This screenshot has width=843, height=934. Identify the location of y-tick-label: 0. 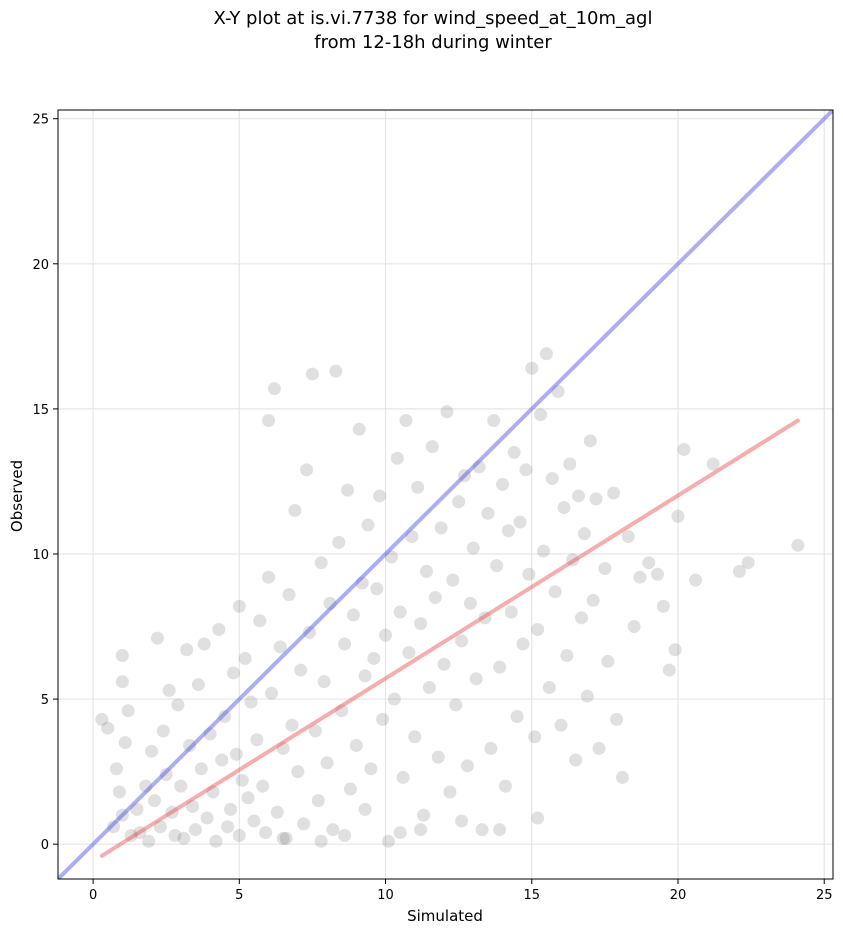
(45, 845).